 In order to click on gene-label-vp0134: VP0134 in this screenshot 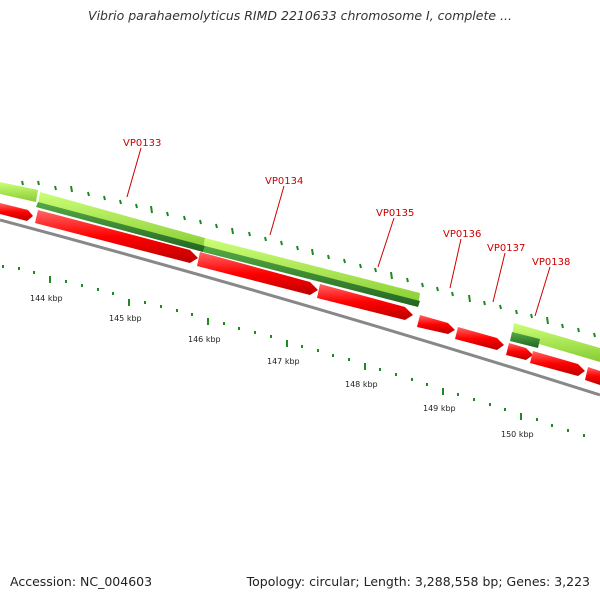, I will do `click(284, 181)`.